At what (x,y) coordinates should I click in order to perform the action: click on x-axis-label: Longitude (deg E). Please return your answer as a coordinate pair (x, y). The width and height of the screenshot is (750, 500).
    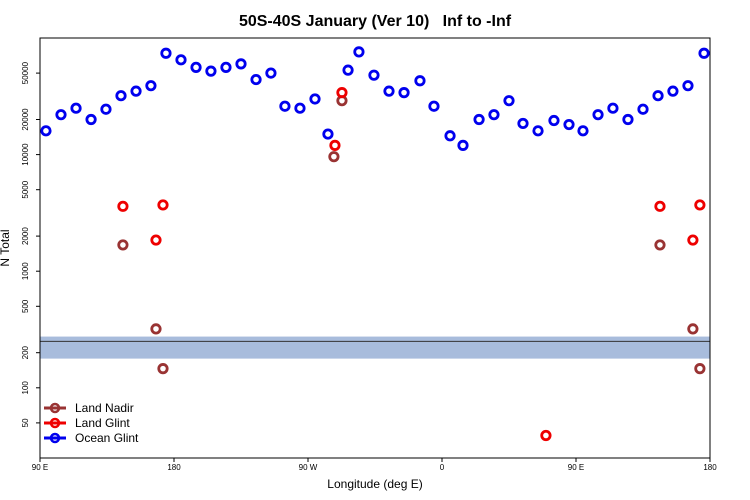
    Looking at the image, I should click on (374, 484).